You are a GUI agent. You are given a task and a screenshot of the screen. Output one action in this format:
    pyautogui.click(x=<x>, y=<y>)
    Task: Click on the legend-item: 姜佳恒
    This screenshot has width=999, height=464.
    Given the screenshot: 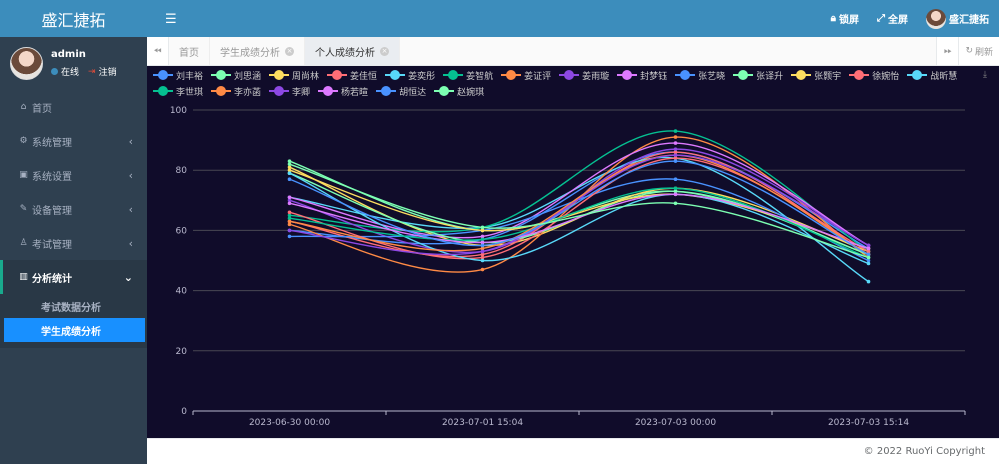 What is the action you would take?
    pyautogui.click(x=352, y=75)
    